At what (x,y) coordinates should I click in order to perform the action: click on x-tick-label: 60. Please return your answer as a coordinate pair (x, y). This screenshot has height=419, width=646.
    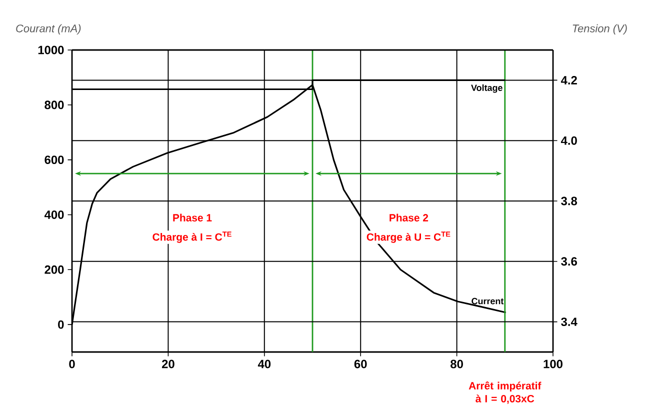
    Looking at the image, I should click on (360, 364).